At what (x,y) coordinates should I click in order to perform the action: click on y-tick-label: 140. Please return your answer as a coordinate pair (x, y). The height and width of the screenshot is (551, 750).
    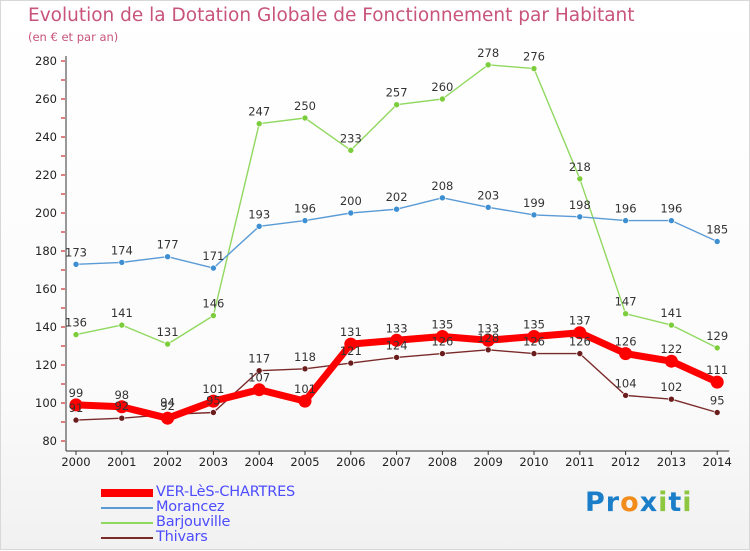
    Looking at the image, I should click on (46, 327).